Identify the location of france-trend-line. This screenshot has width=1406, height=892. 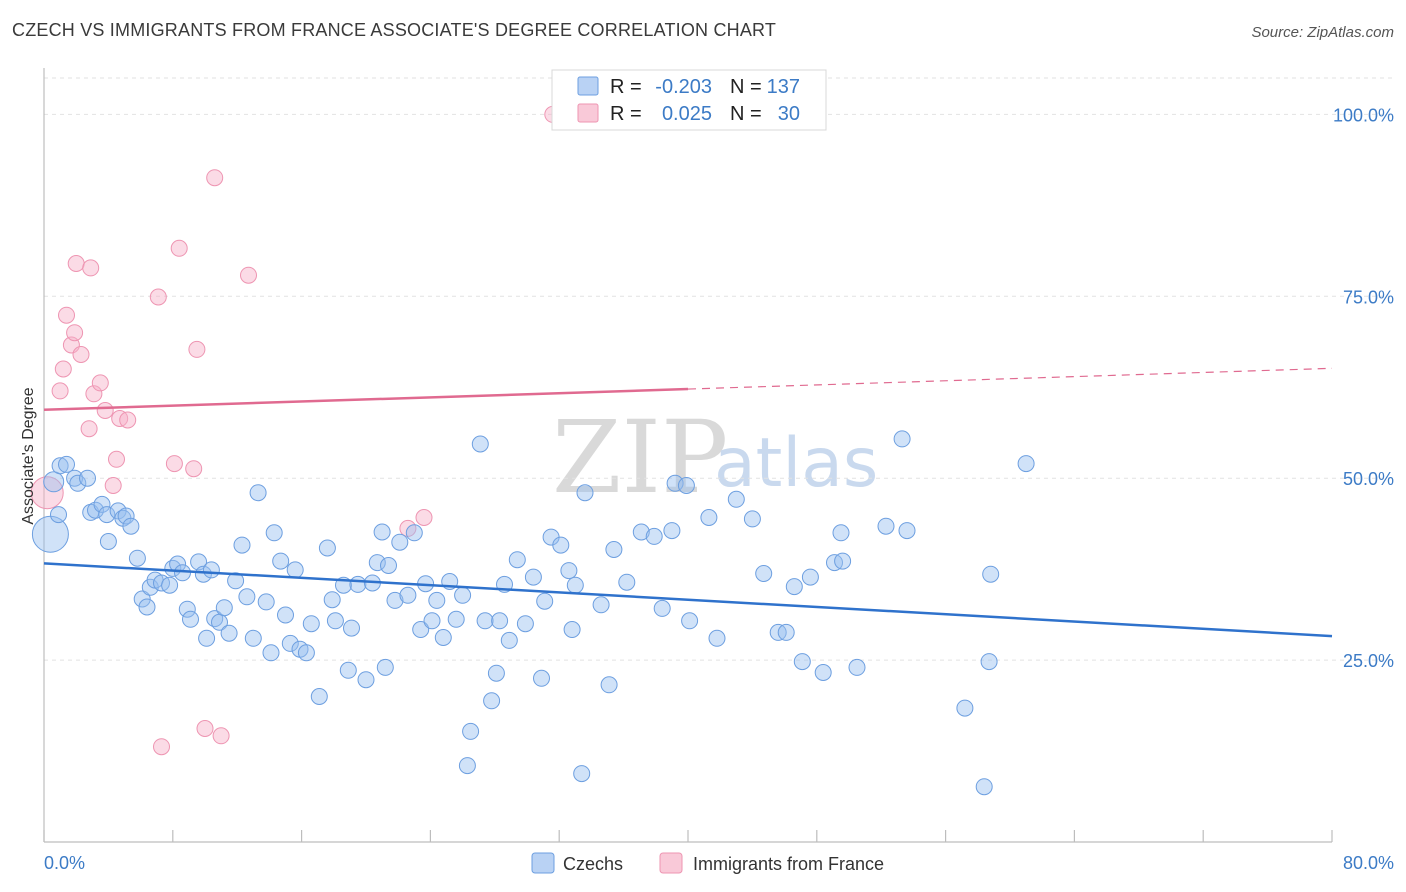
(366, 399).